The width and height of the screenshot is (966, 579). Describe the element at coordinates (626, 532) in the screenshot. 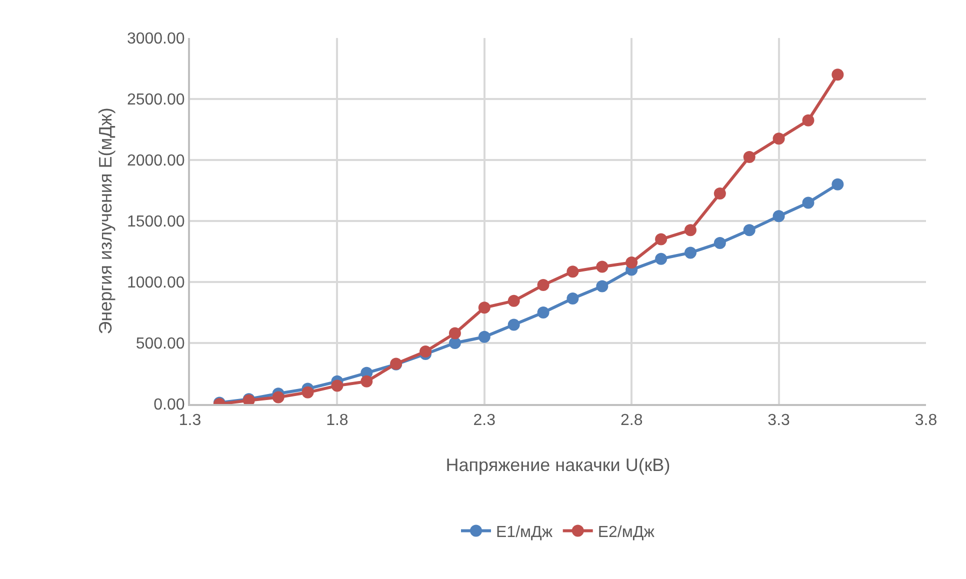

I see `legend-label: E2/мДж` at that location.